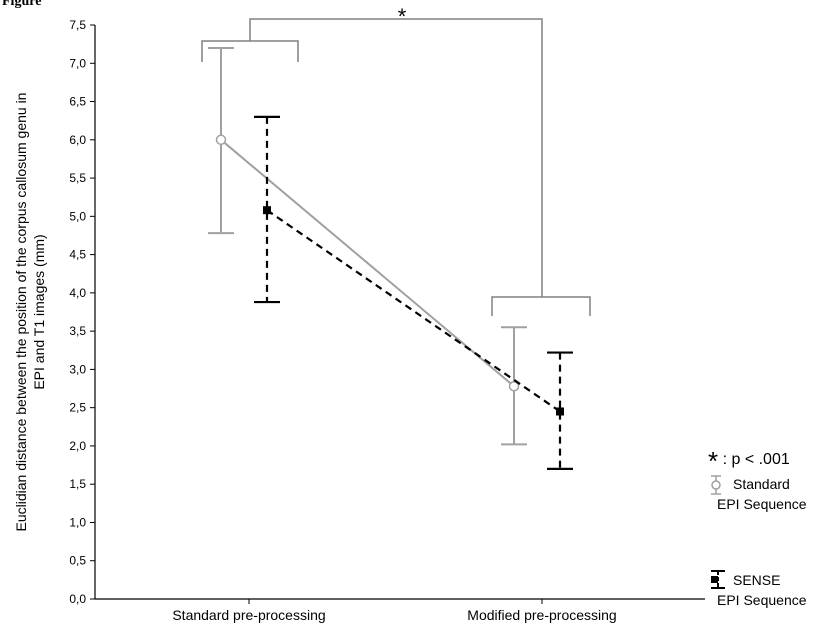 Image resolution: width=834 pixels, height=625 pixels. I want to click on y-tick-label: 2,0, so click(77, 446).